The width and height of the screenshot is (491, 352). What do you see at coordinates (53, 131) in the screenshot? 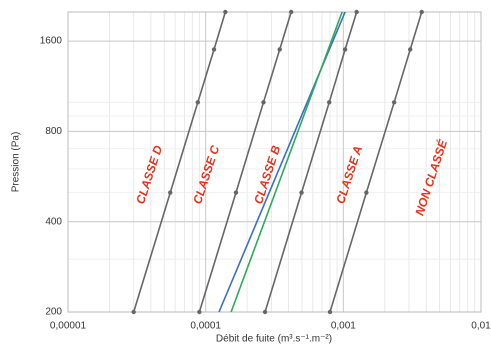
I see `y-tick-label: 800` at bounding box center [53, 131].